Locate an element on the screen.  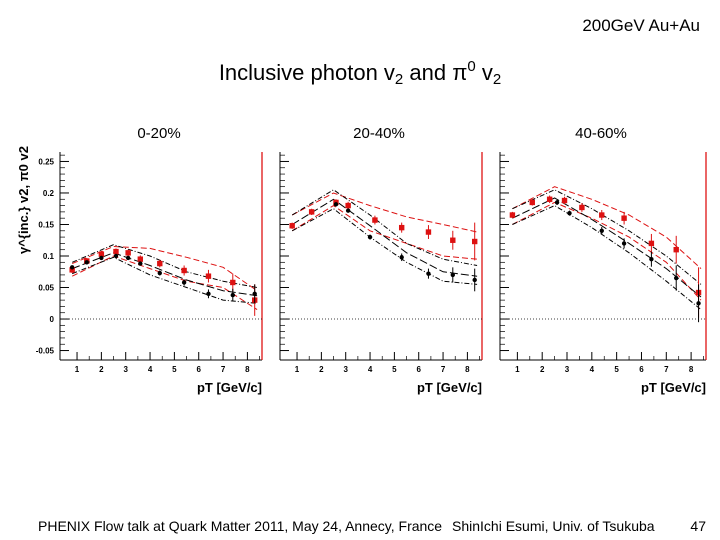
y-tick-label: 0.25 is located at coordinates (46, 161).